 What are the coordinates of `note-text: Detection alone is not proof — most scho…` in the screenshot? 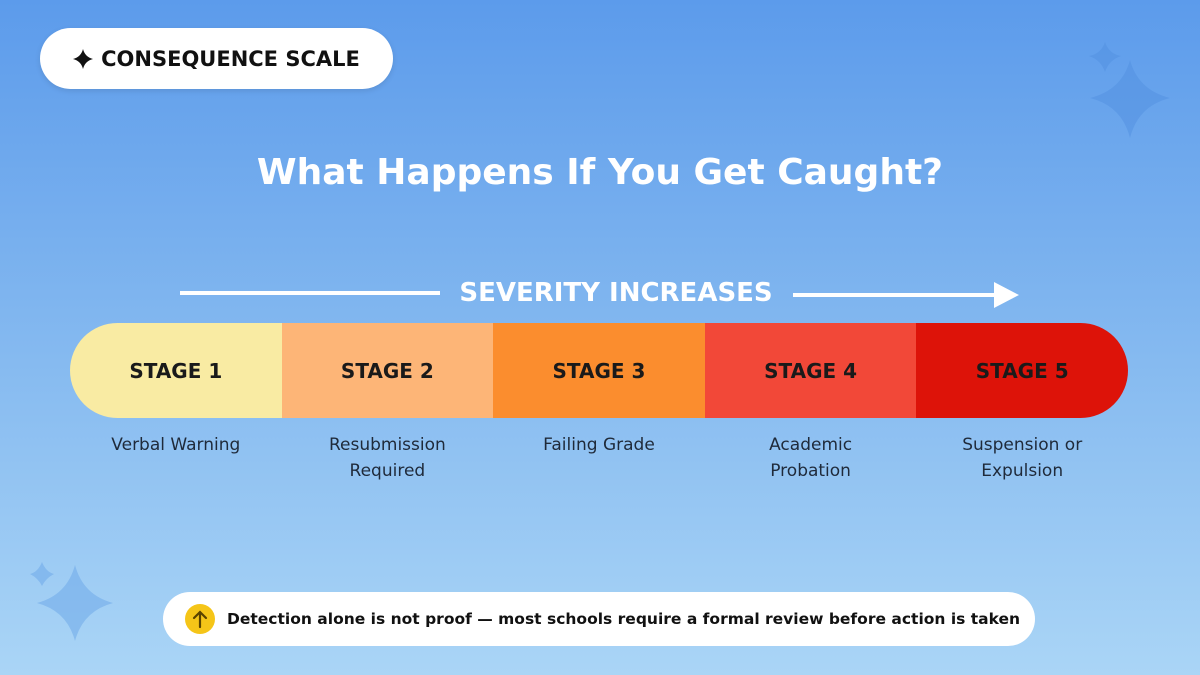 It's located at (624, 619).